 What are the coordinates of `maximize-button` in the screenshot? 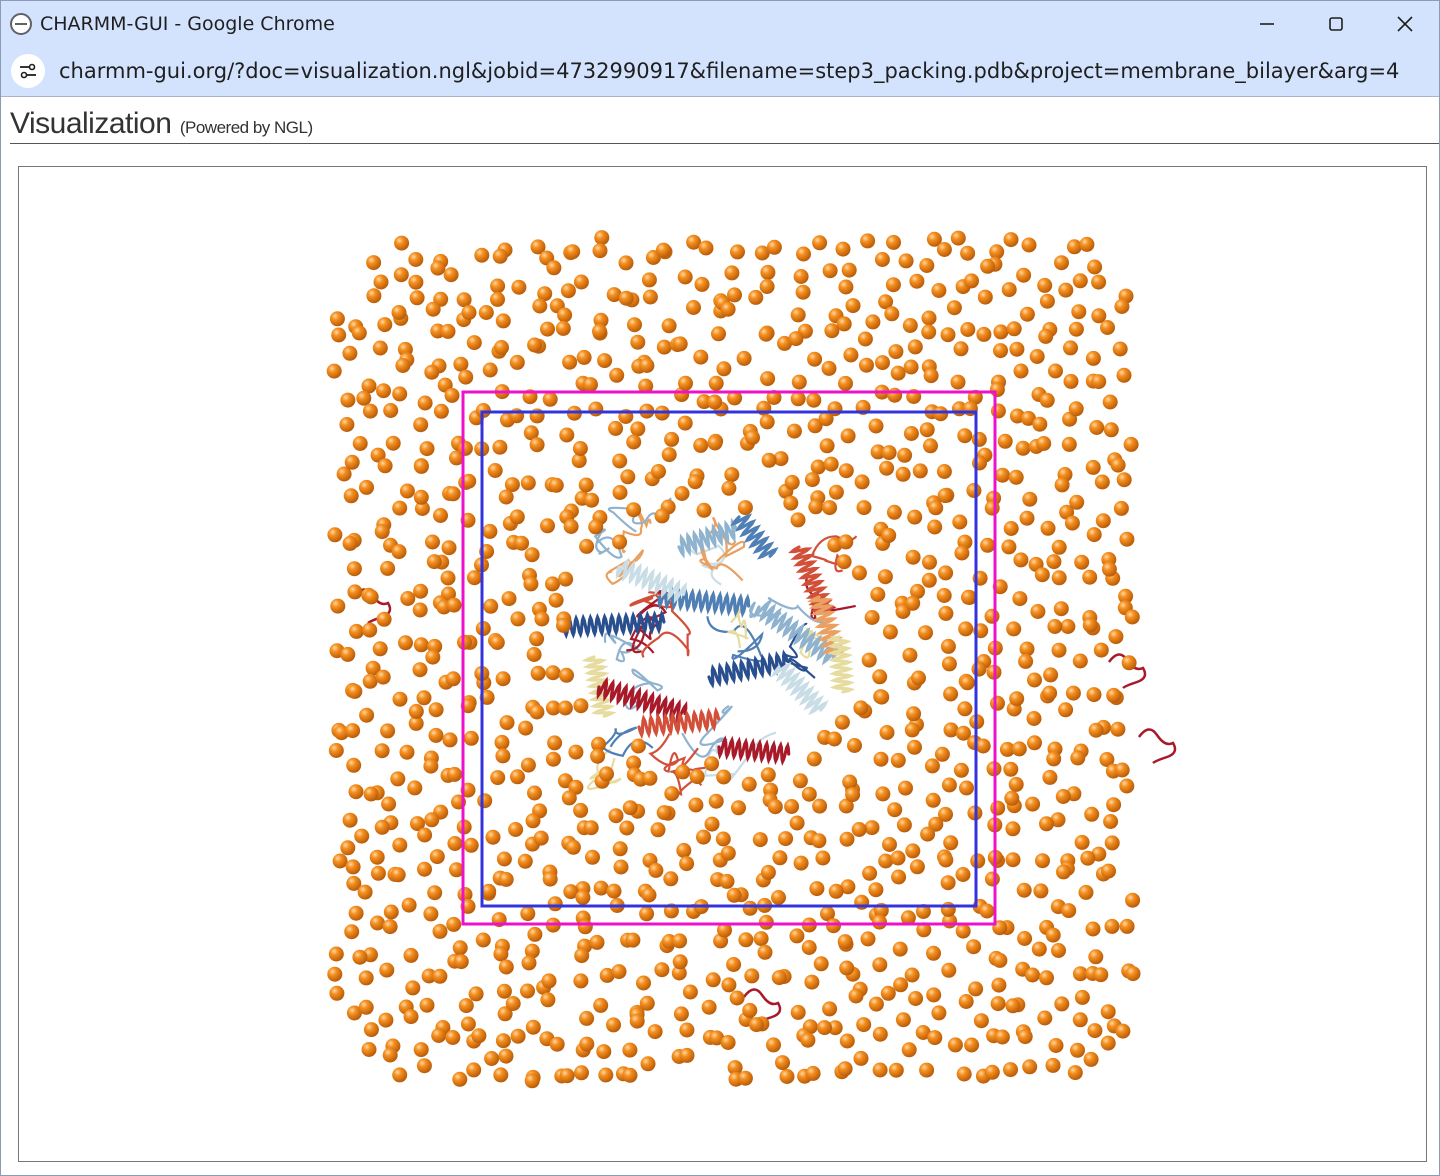 It's located at (1335, 23).